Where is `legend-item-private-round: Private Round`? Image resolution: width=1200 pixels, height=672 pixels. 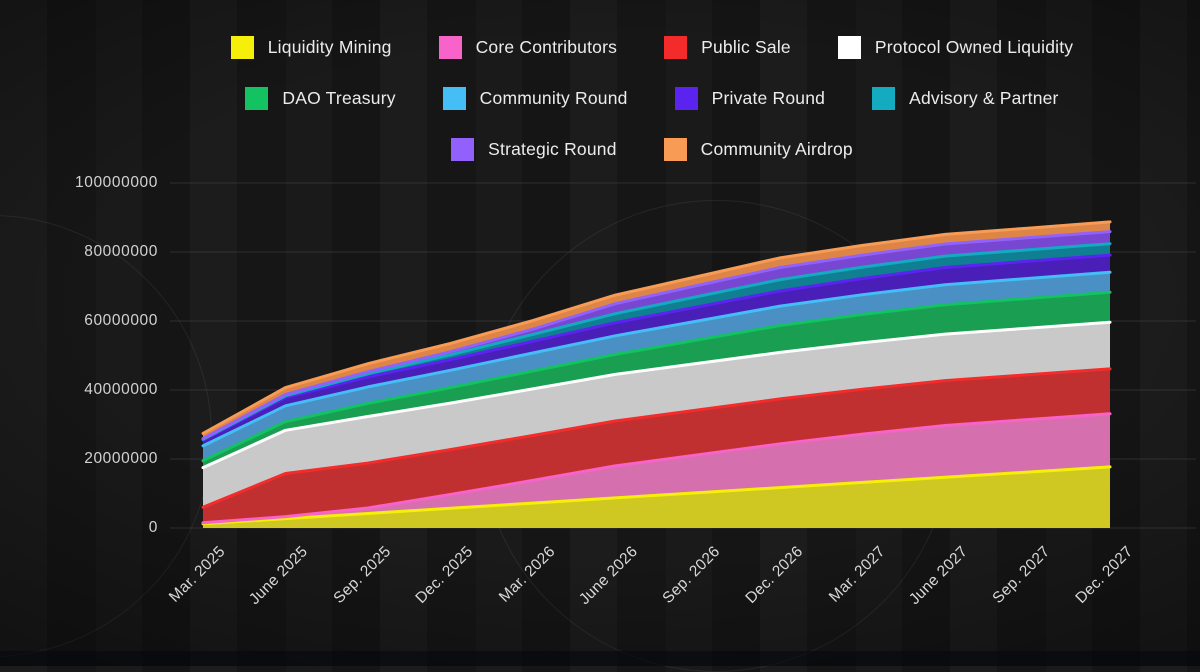 legend-item-private-round: Private Round is located at coordinates (750, 98).